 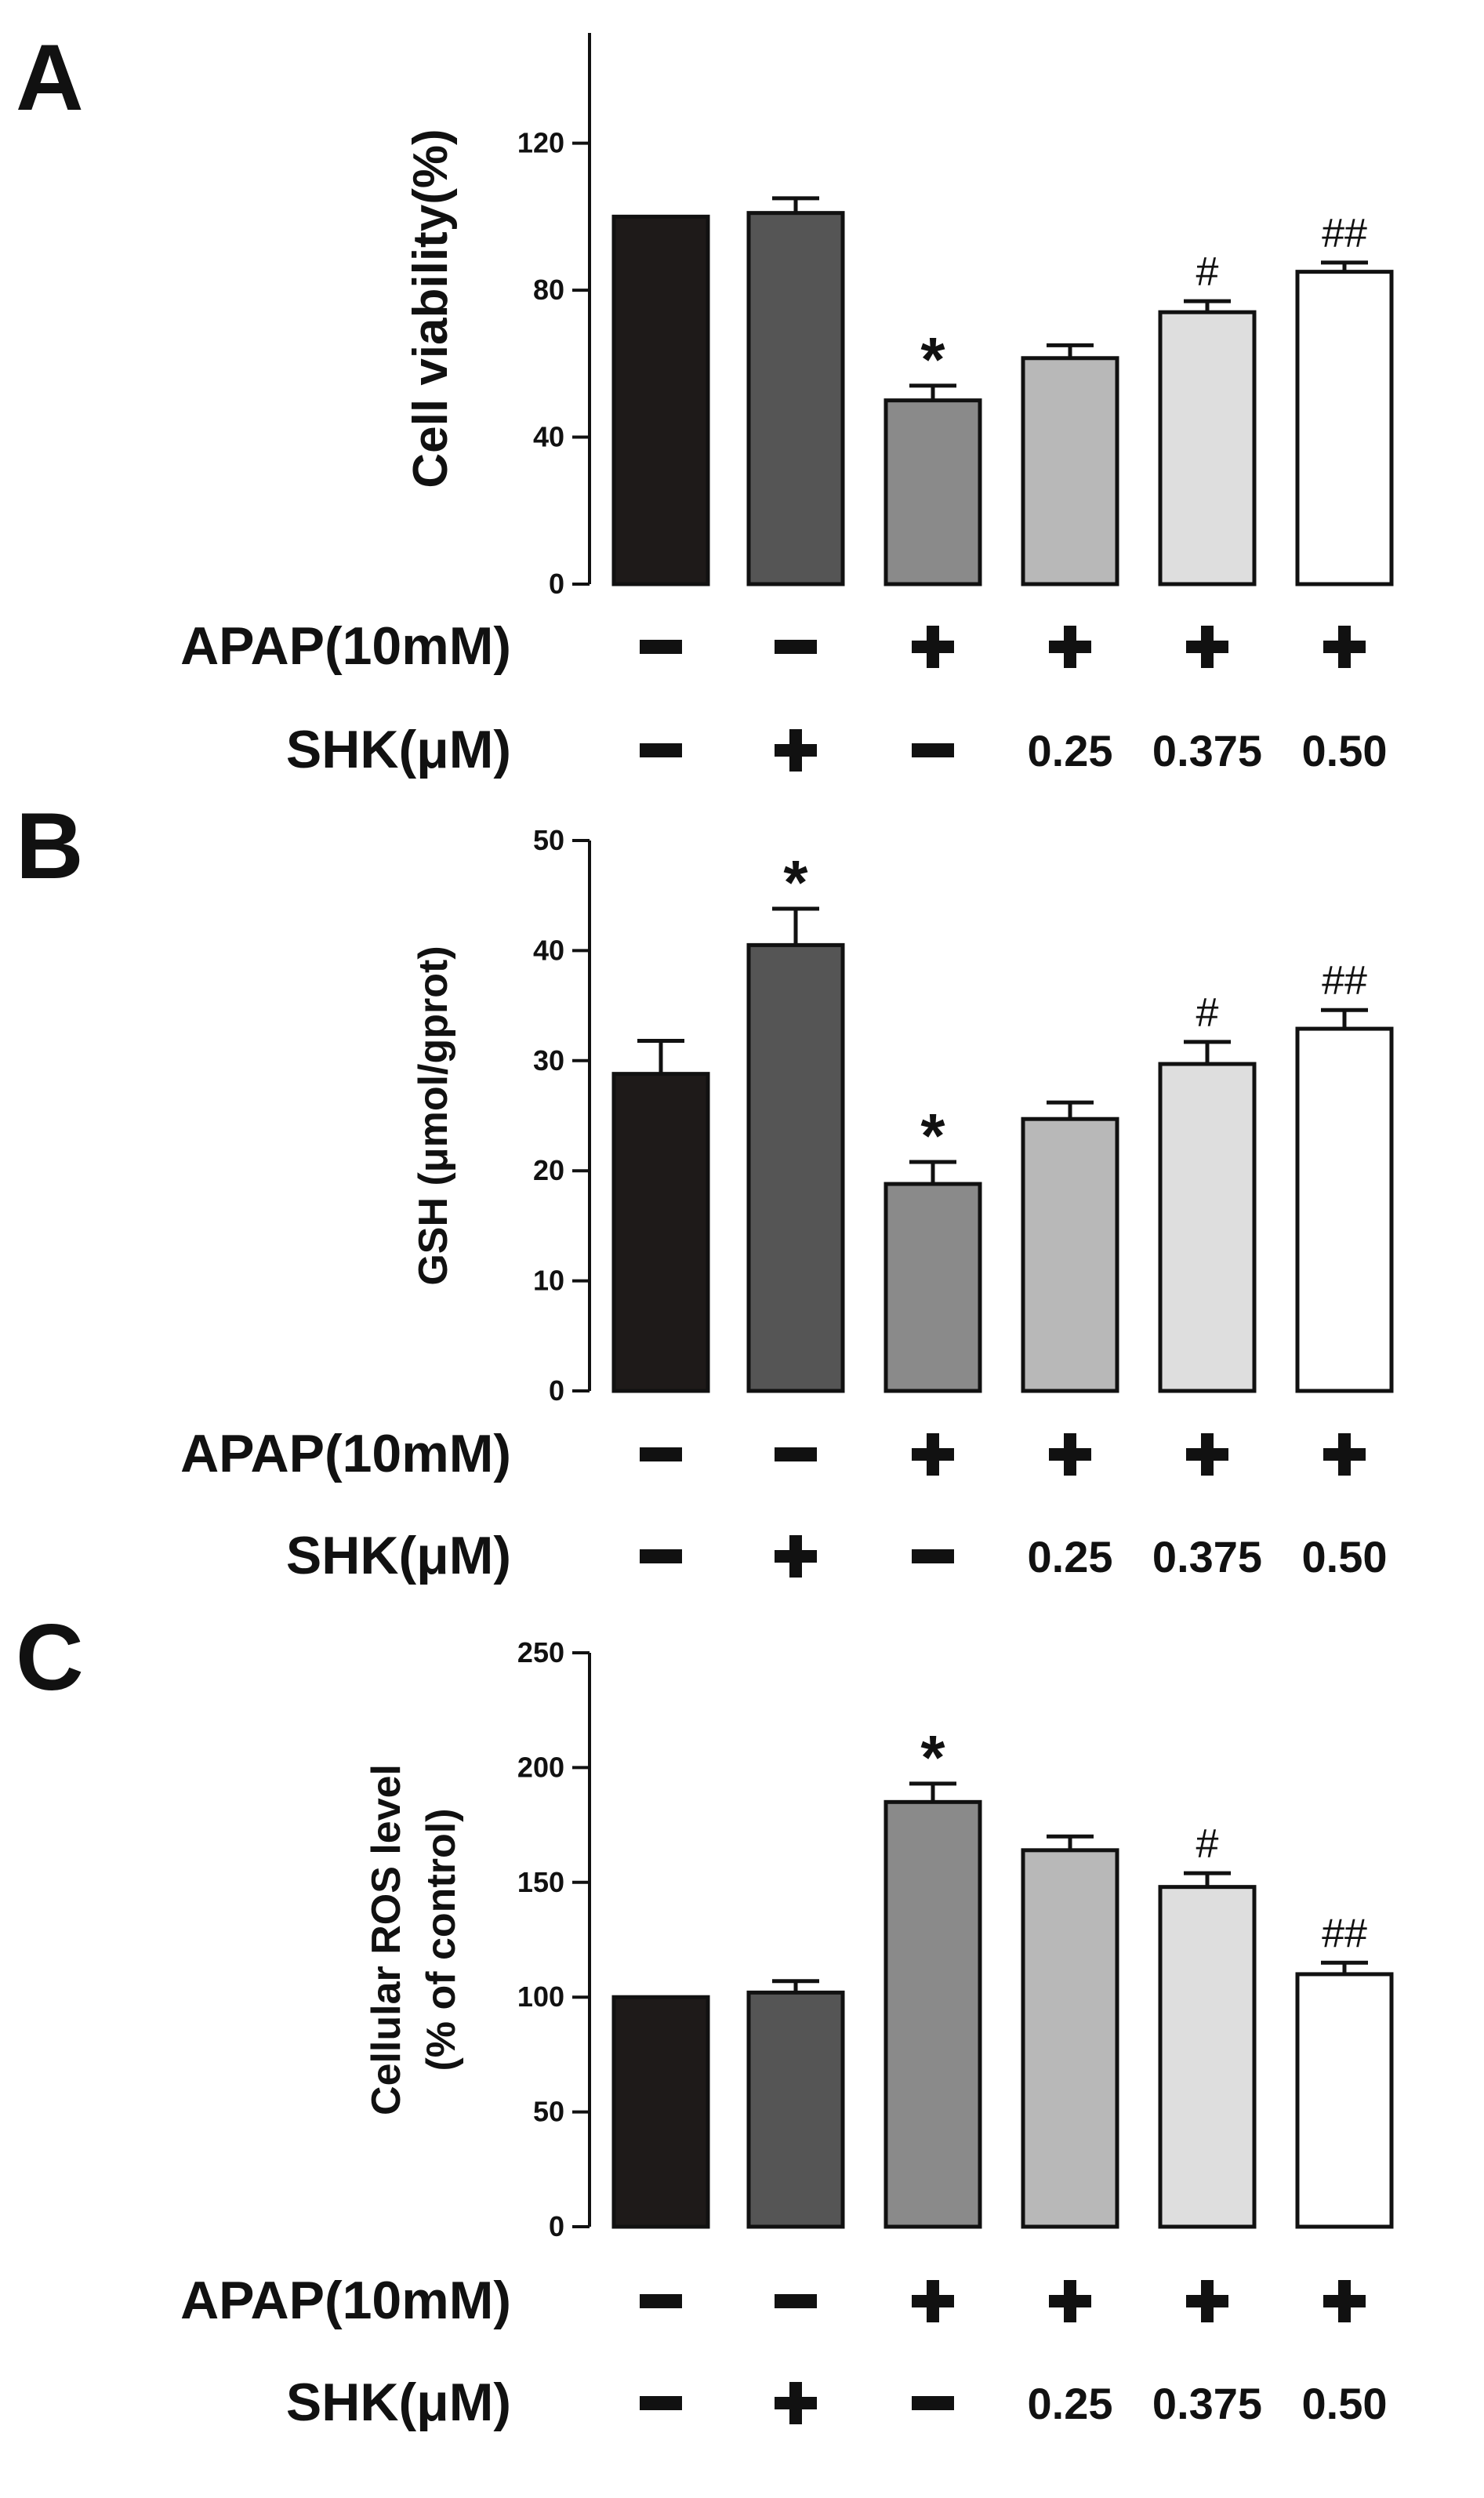 I want to click on y-tick-label: 150, so click(x=540, y=1882).